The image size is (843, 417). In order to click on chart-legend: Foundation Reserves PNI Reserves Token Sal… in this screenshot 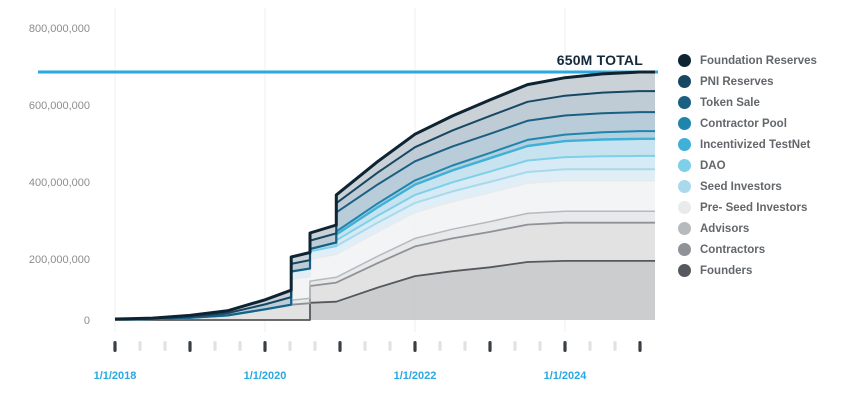, I will do `click(747, 165)`.